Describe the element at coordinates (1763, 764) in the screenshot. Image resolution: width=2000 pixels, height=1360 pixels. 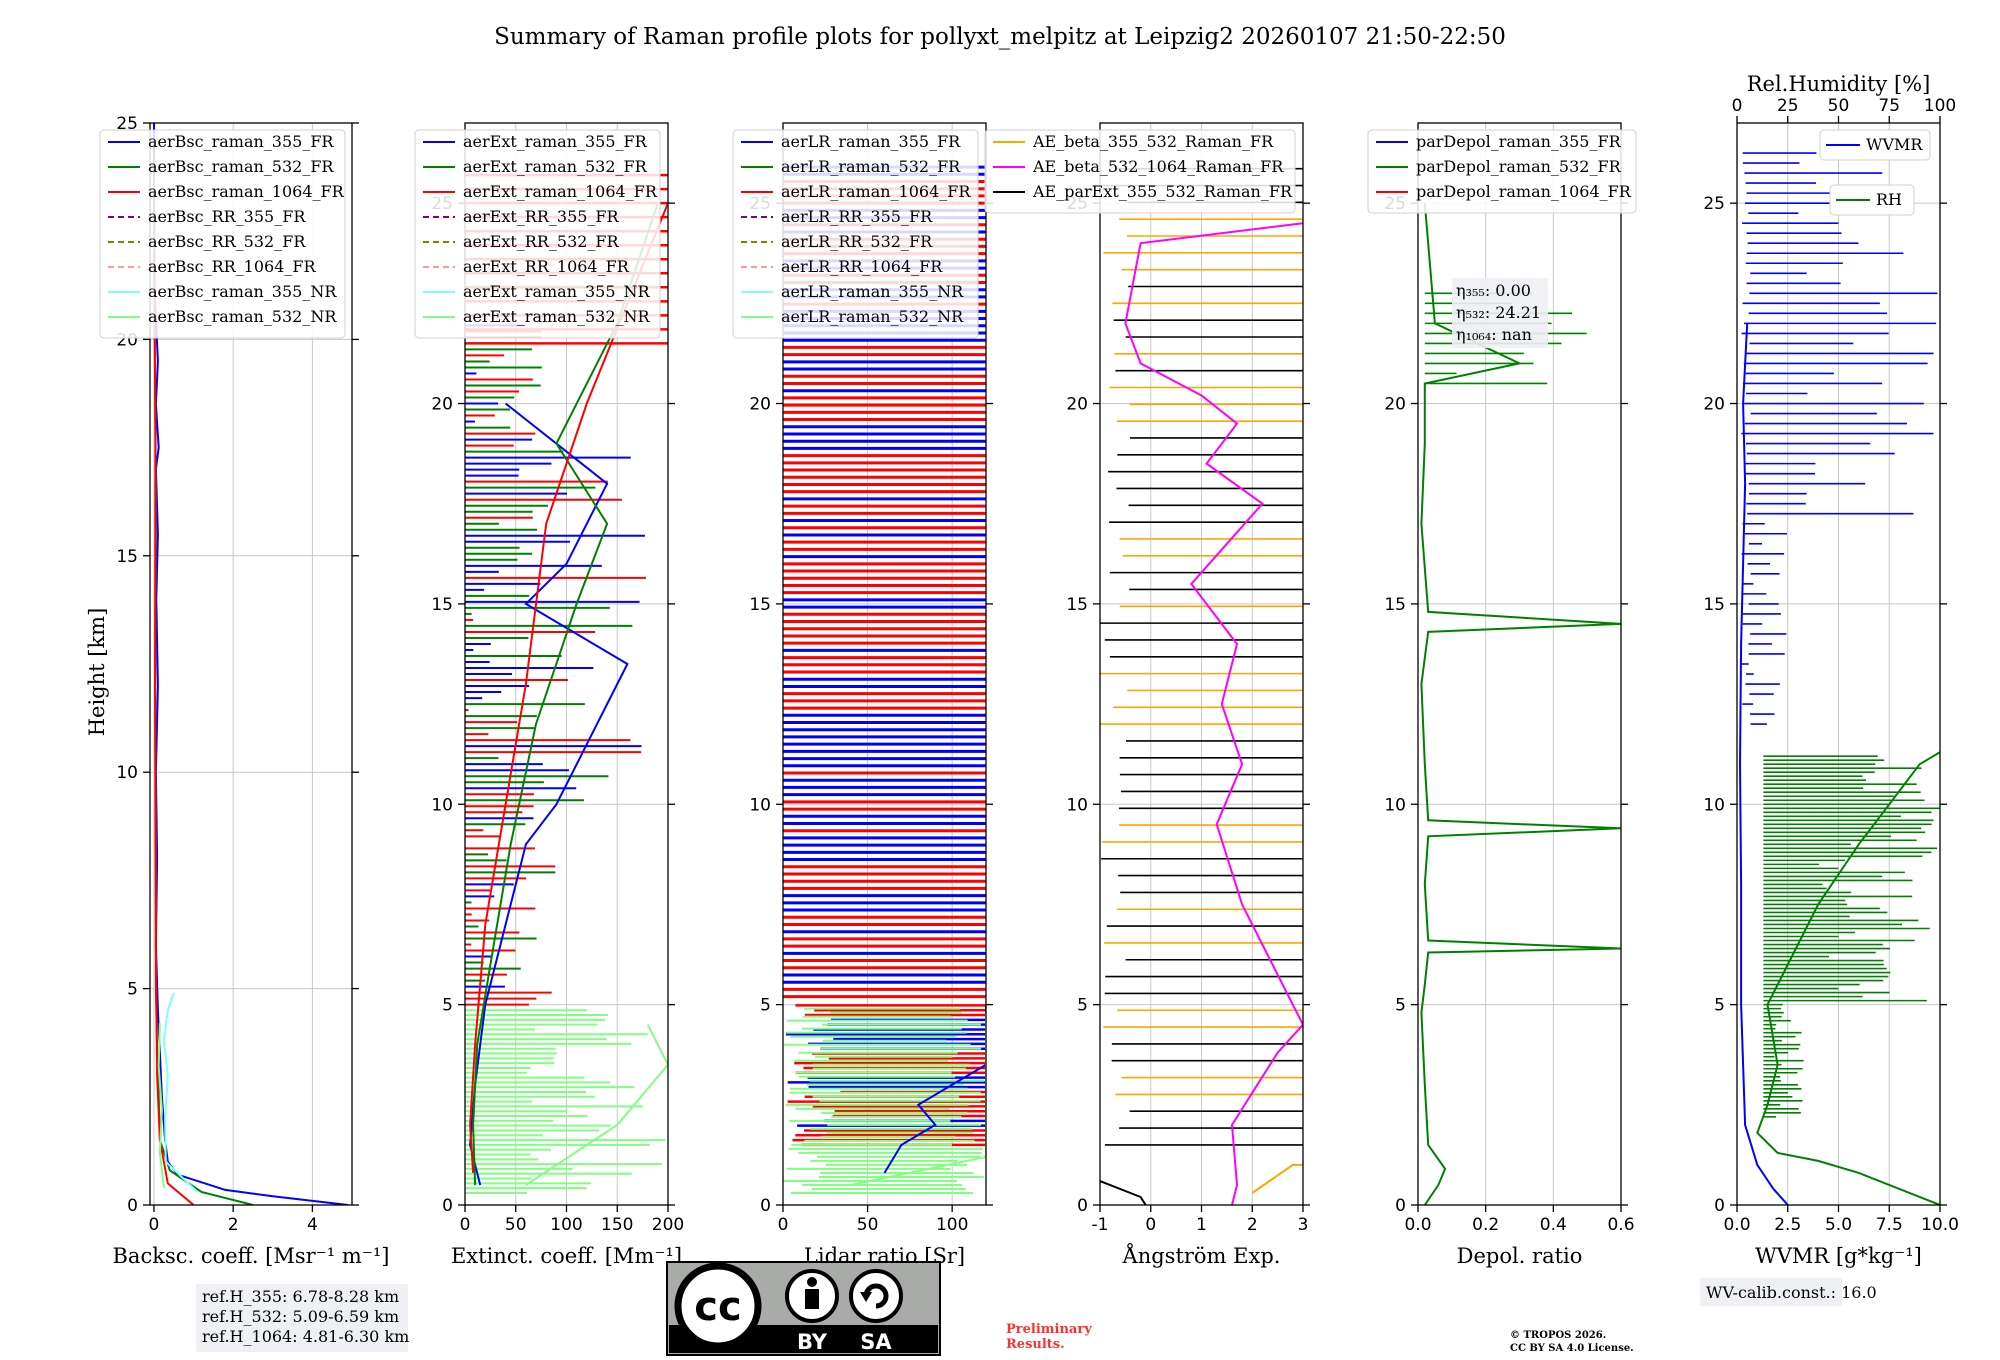
I see `series-WVMR` at that location.